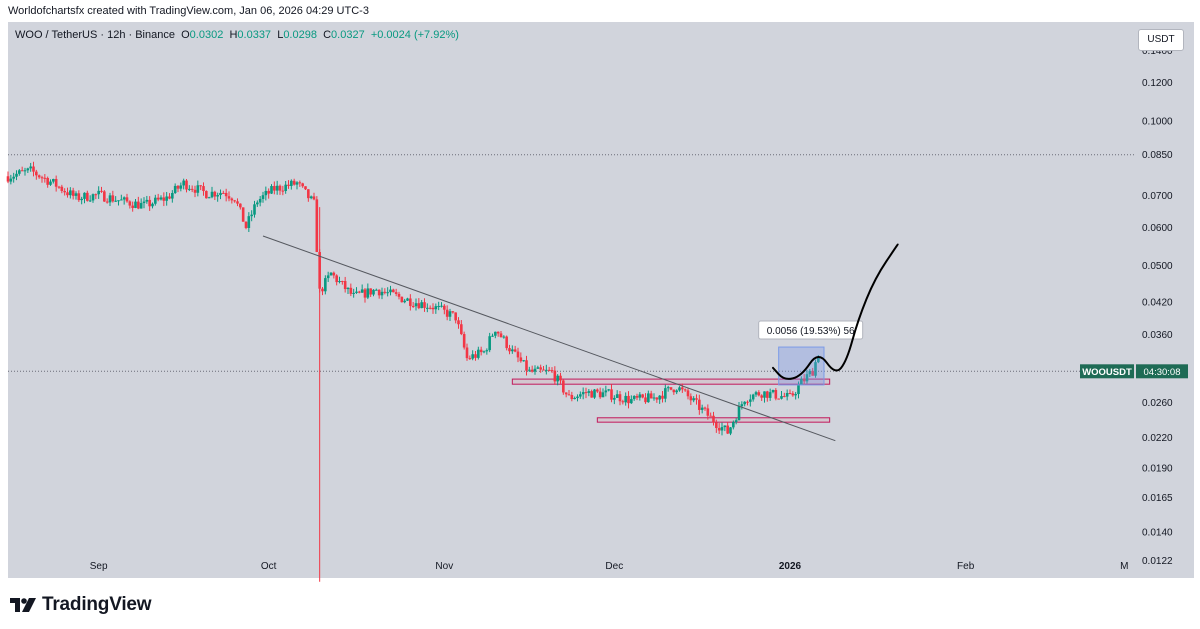  What do you see at coordinates (1157, 303) in the screenshot?
I see `y-tick-label: 0.0420` at bounding box center [1157, 303].